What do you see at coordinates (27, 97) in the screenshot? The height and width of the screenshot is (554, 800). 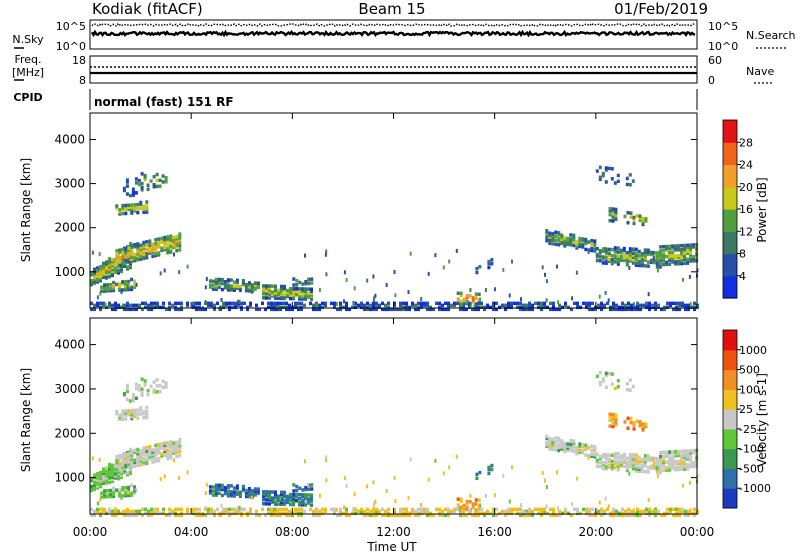 I see `cpid-label: CPID` at bounding box center [27, 97].